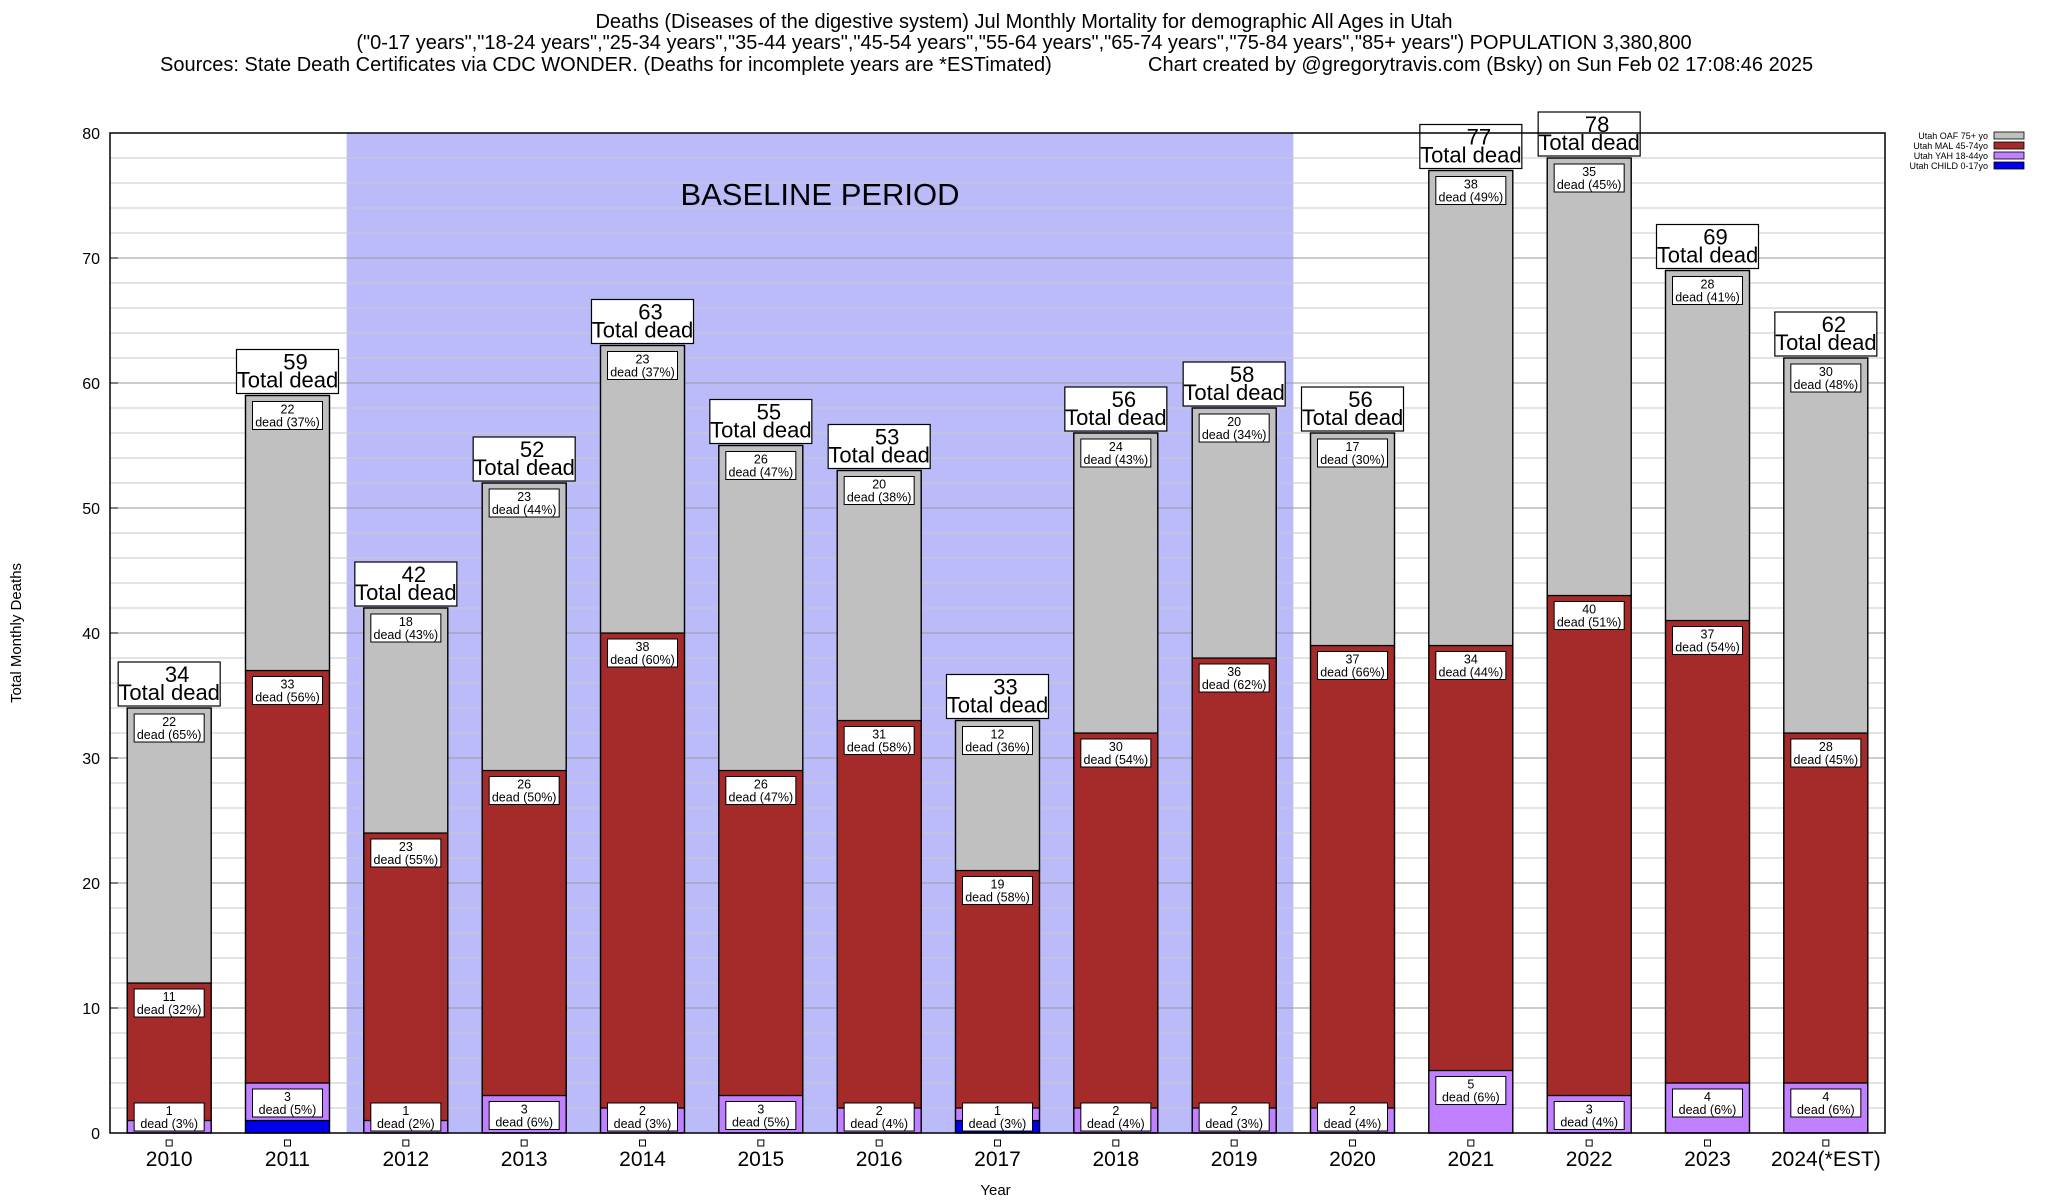 This screenshot has width=2048, height=1200. What do you see at coordinates (1352, 460) in the screenshot?
I see `segment-label-percent: dead (30%)` at bounding box center [1352, 460].